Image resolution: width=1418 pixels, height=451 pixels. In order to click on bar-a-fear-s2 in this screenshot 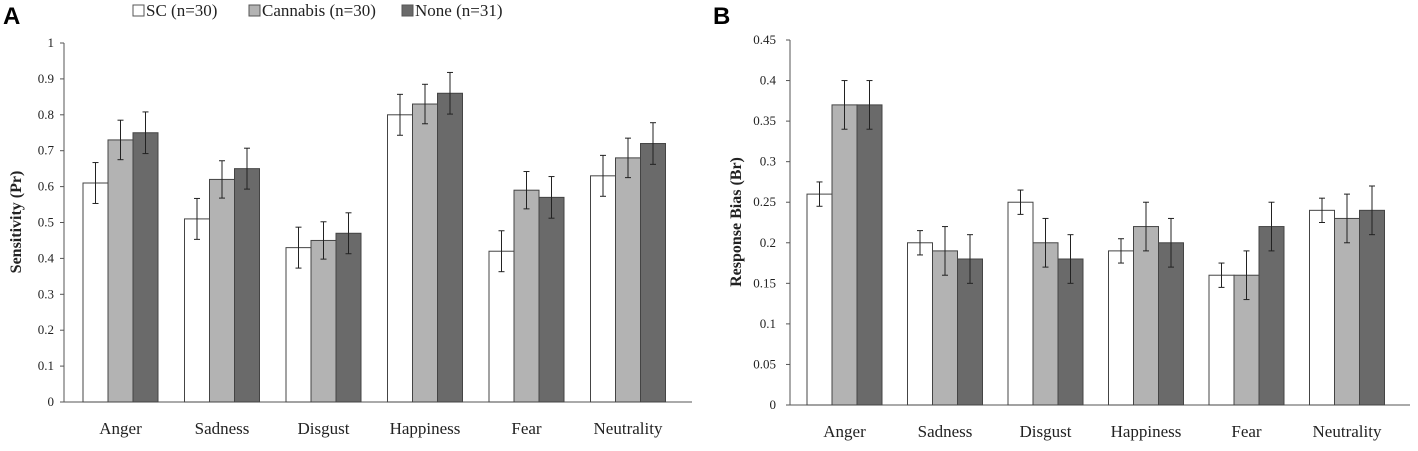, I will do `click(551, 299)`.